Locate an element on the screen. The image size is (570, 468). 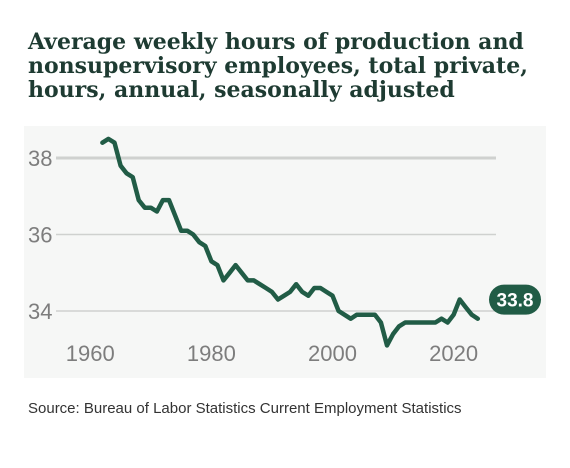
y-tick-label-38: 38 is located at coordinates (40, 158).